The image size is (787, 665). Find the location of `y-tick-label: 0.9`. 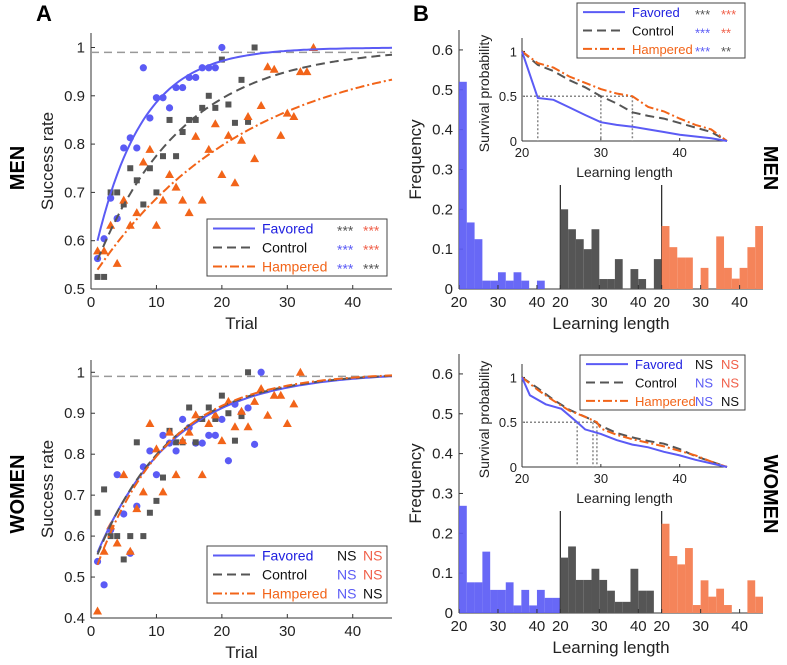

y-tick-label: 0.9 is located at coordinates (74, 96).